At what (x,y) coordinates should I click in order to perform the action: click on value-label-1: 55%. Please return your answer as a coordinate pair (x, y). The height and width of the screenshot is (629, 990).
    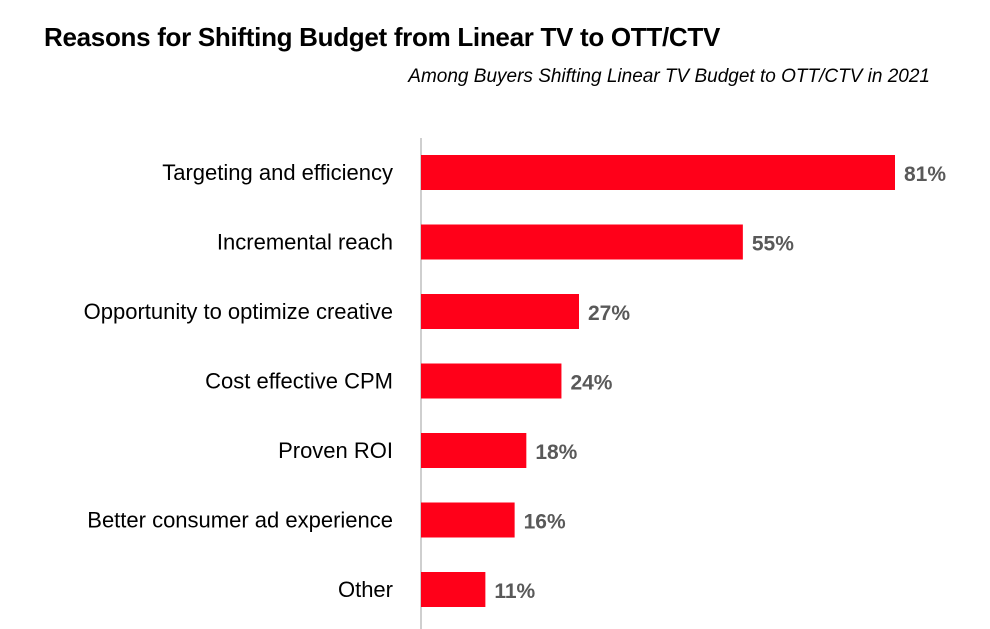
    Looking at the image, I should click on (773, 244).